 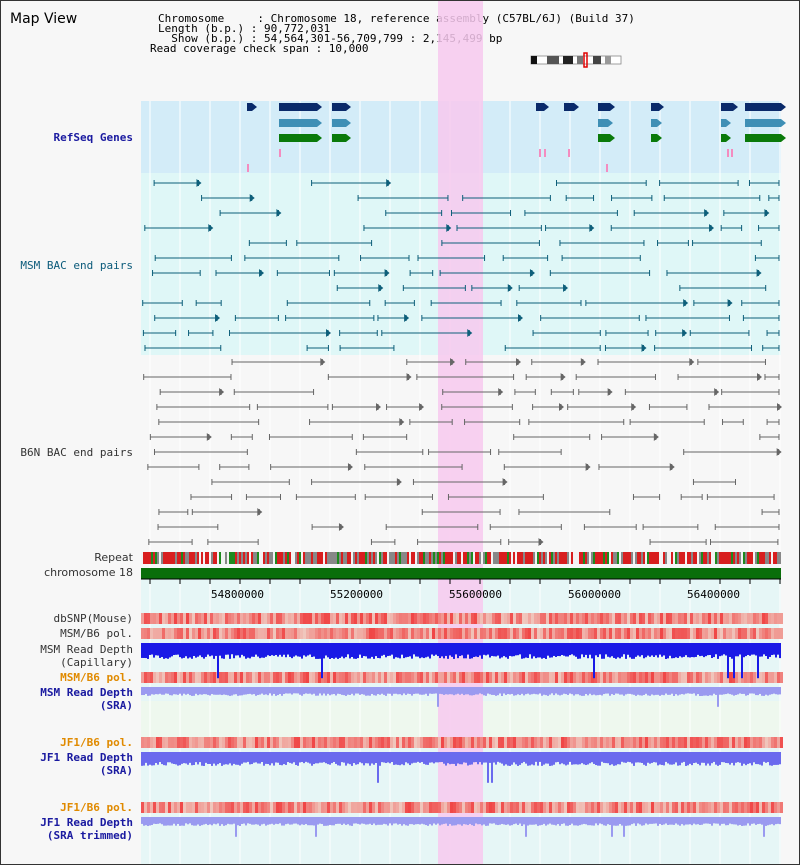 I want to click on chromosome-ideogram, so click(x=576, y=60).